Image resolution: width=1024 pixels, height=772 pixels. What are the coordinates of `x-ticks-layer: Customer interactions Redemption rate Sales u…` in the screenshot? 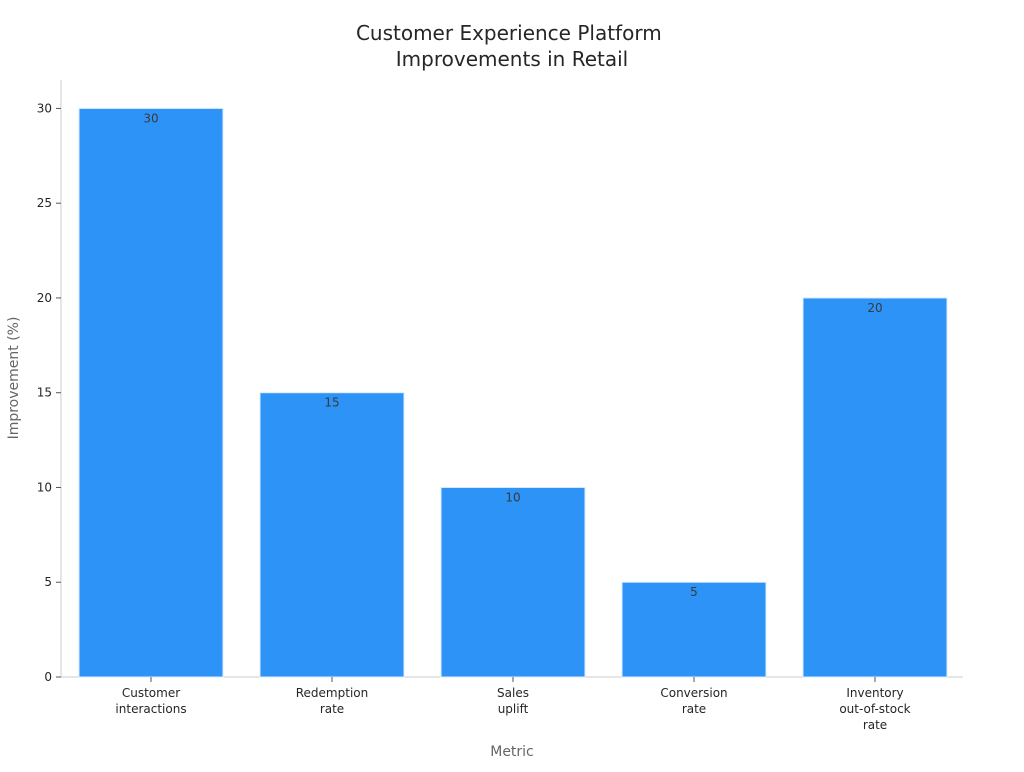 It's located at (513, 704).